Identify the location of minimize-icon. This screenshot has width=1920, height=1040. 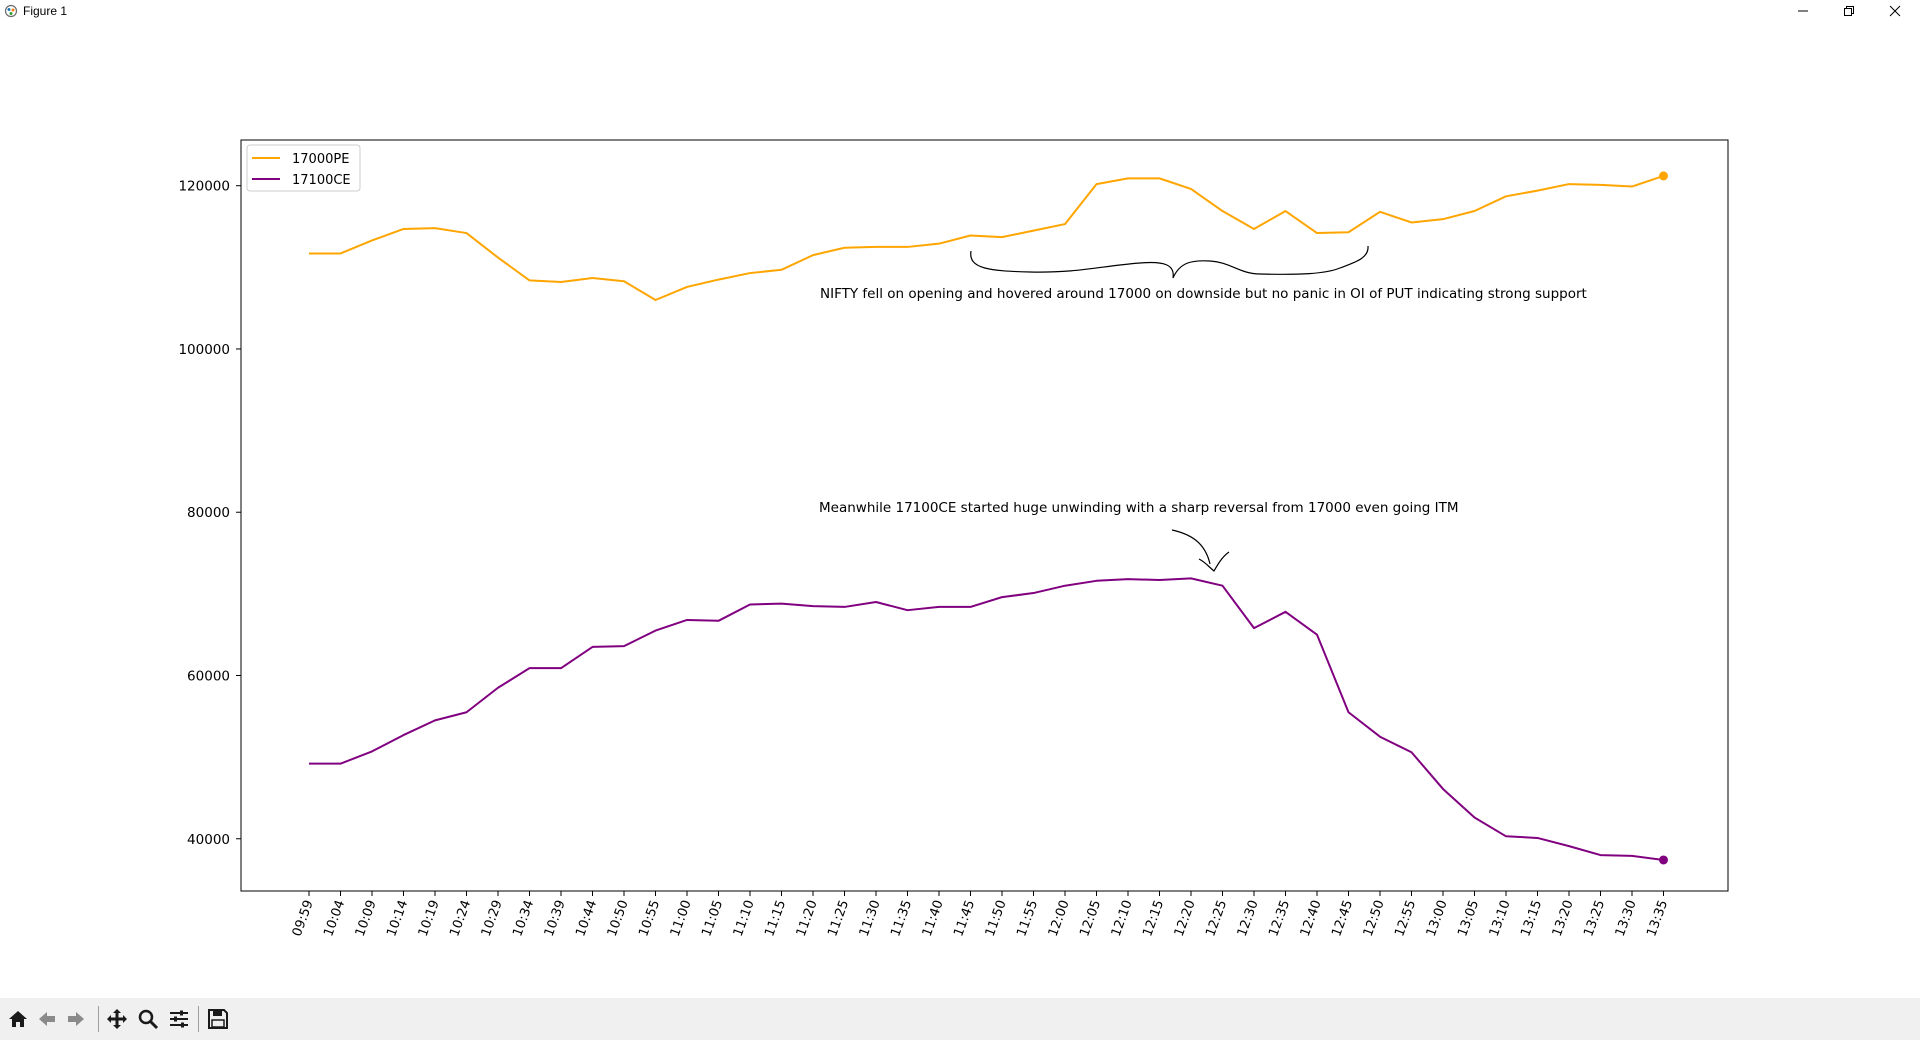
(1803, 11).